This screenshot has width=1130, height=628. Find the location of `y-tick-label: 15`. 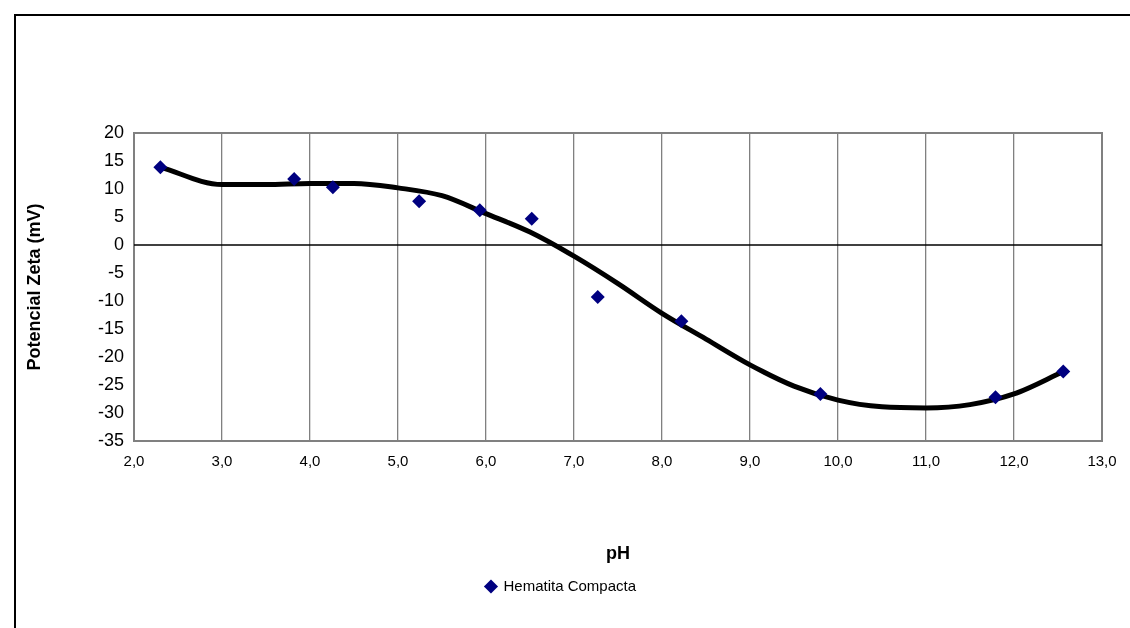

y-tick-label: 15 is located at coordinates (113, 159).